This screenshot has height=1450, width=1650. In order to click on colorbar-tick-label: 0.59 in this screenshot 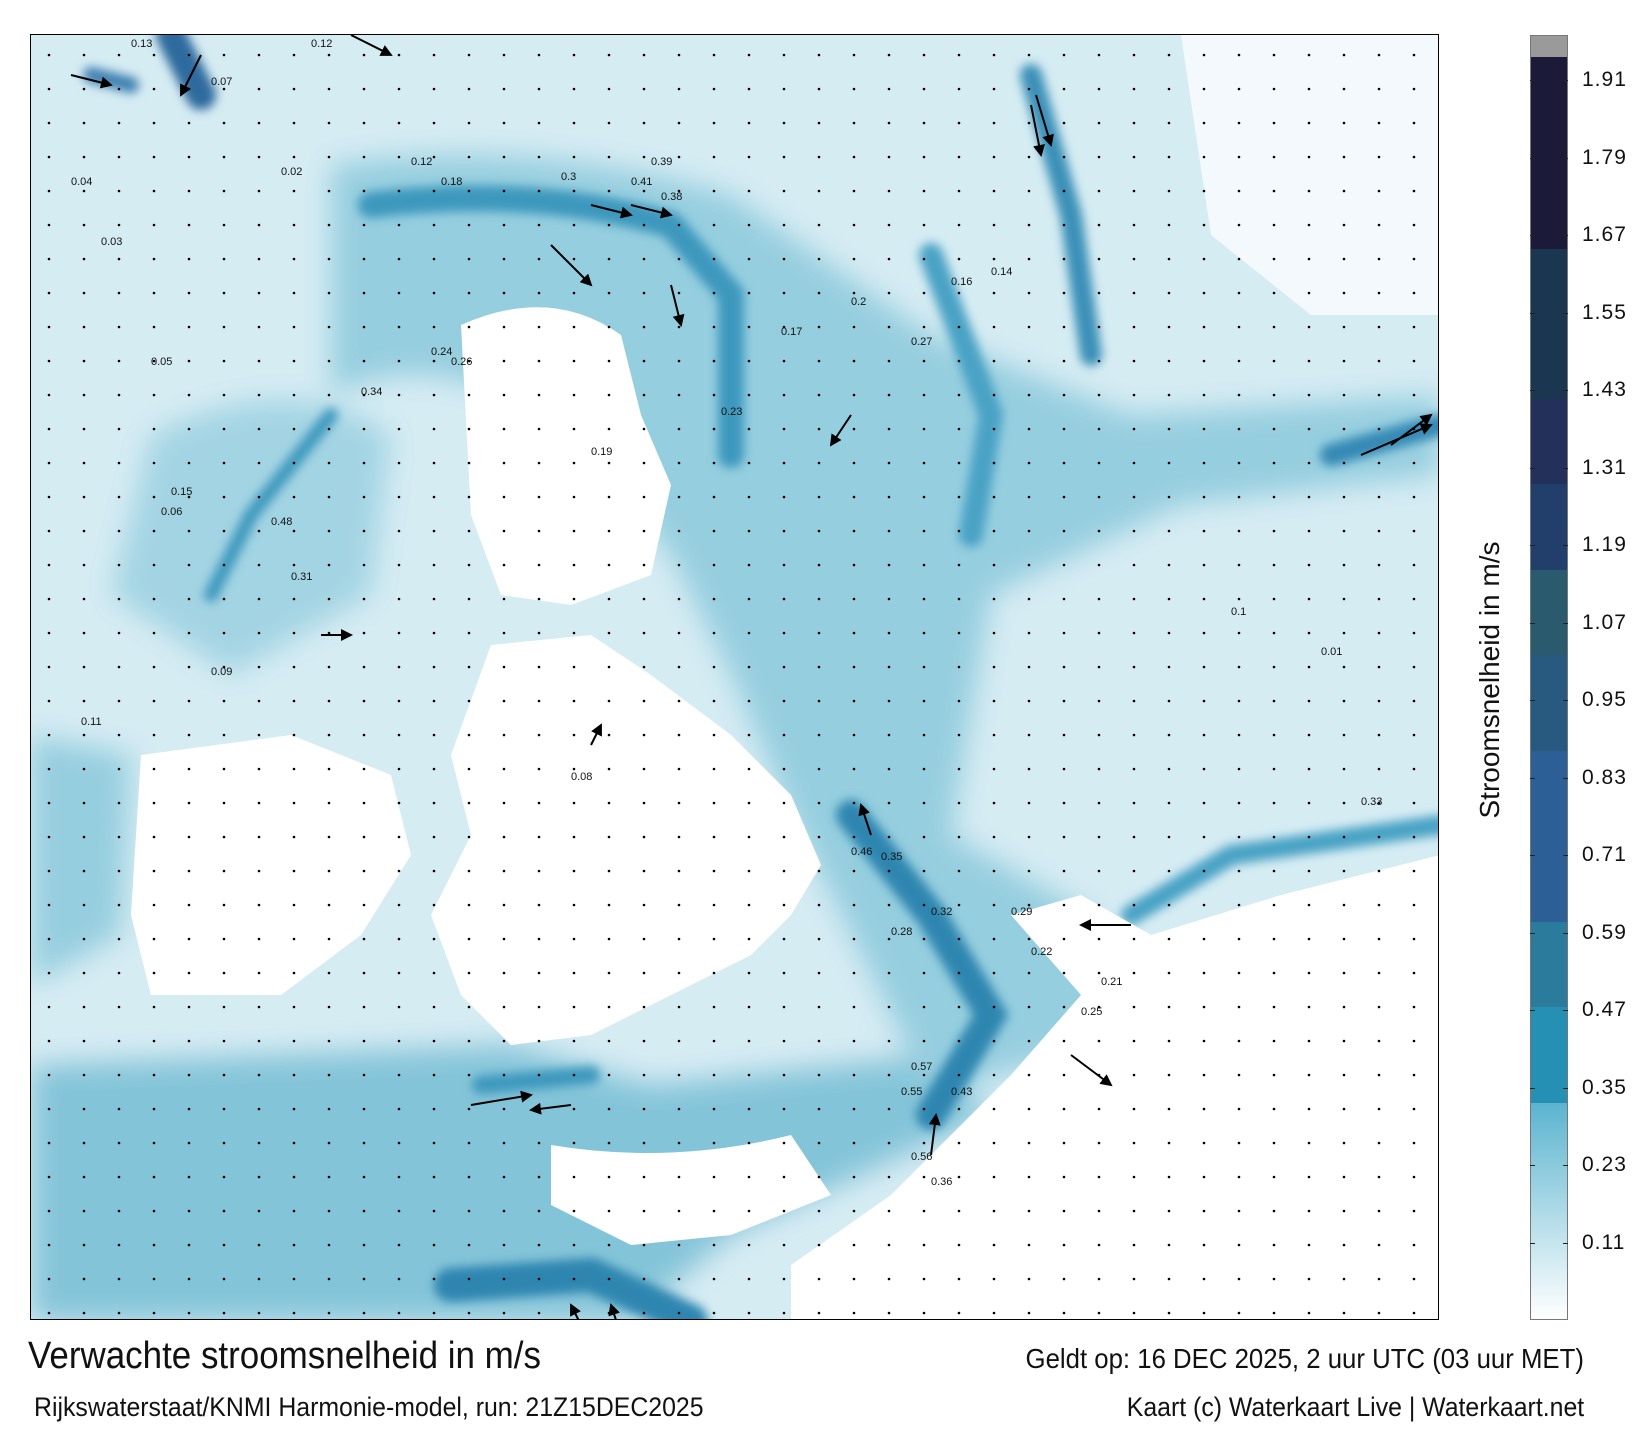, I will do `click(1604, 932)`.